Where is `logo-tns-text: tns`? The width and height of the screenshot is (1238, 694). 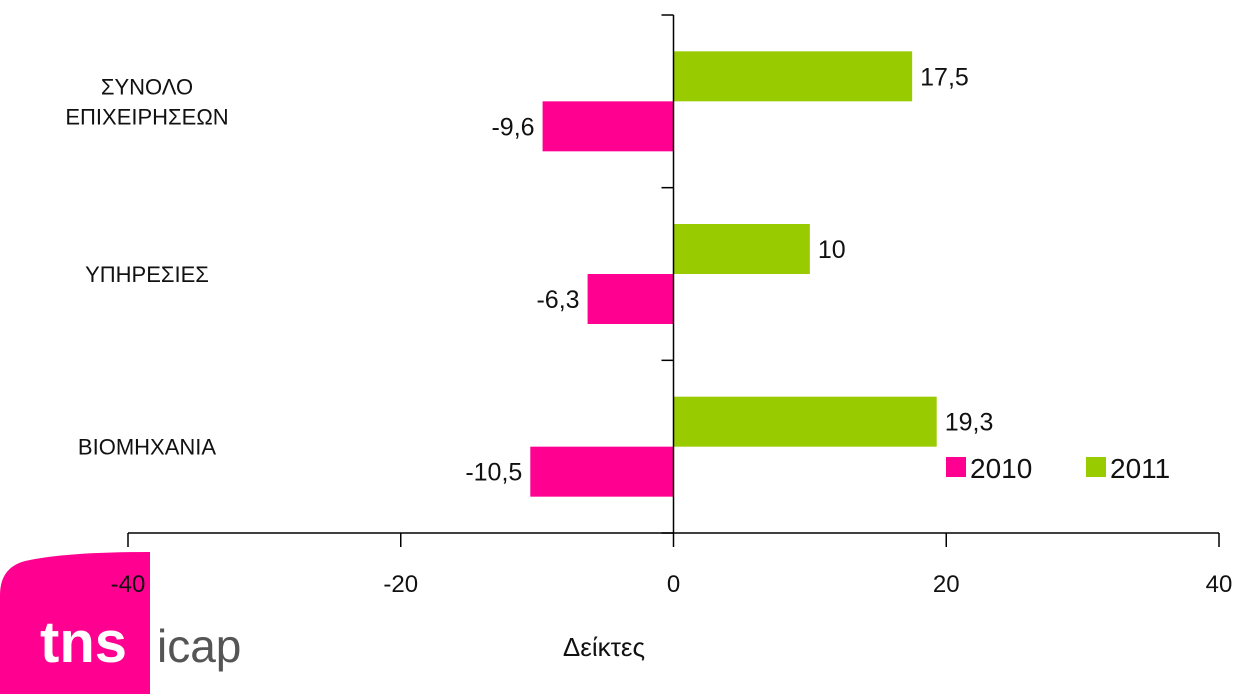
logo-tns-text: tns is located at coordinates (83, 642).